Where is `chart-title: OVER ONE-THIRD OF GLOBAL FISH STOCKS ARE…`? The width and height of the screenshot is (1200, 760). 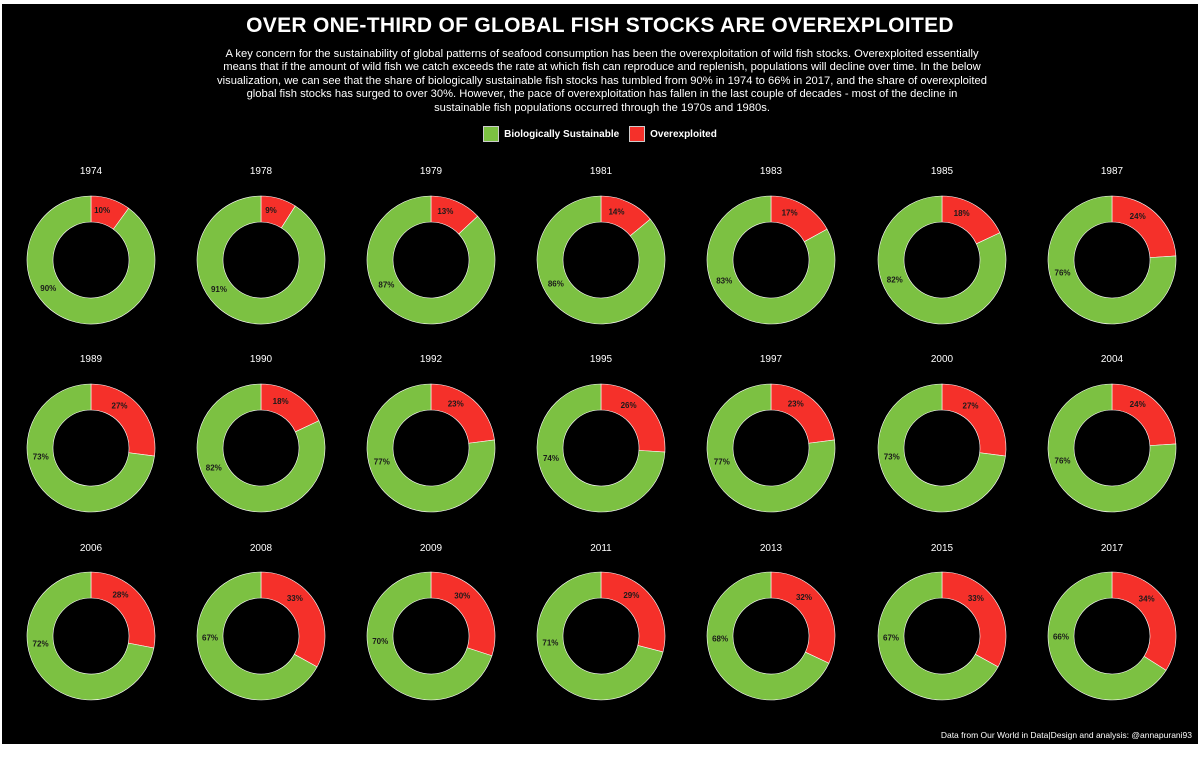
chart-title: OVER ONE-THIRD OF GLOBAL FISH STOCKS ARE… is located at coordinates (600, 25).